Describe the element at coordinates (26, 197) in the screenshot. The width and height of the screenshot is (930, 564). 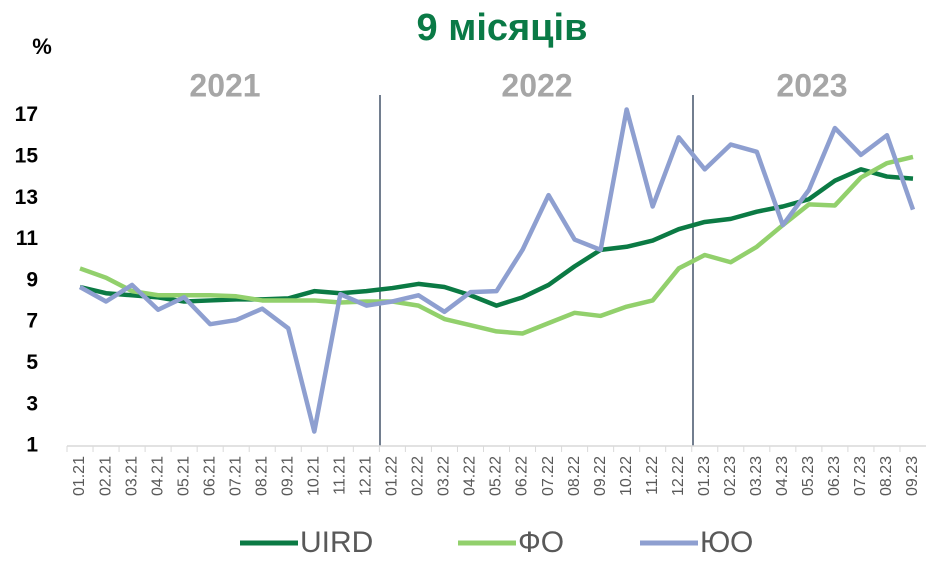
I see `y-tick-label: 13` at that location.